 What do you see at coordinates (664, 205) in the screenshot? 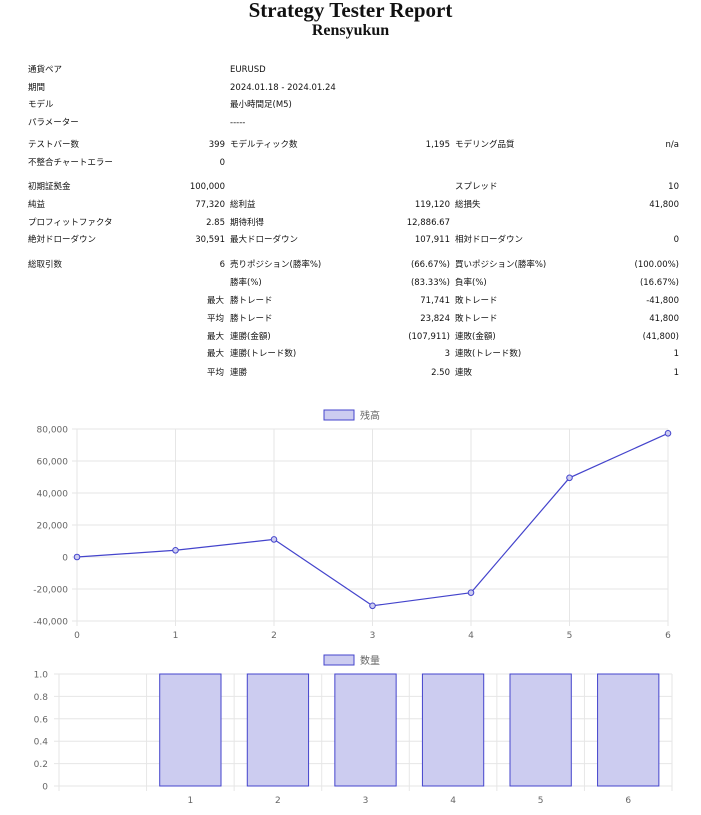
I see `gross-loss-value: 41,800` at bounding box center [664, 205].